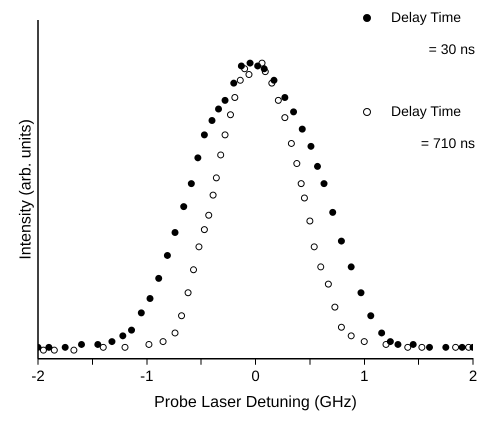  I want to click on x-axis-title: Probe Laser Detuning (GHz), so click(255, 402).